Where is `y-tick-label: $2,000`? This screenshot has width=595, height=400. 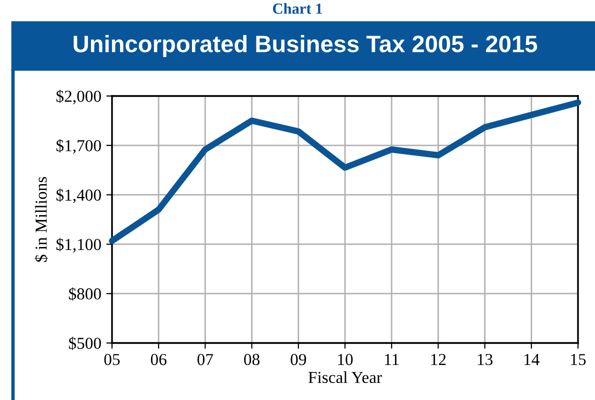 y-tick-label: $2,000 is located at coordinates (78, 97).